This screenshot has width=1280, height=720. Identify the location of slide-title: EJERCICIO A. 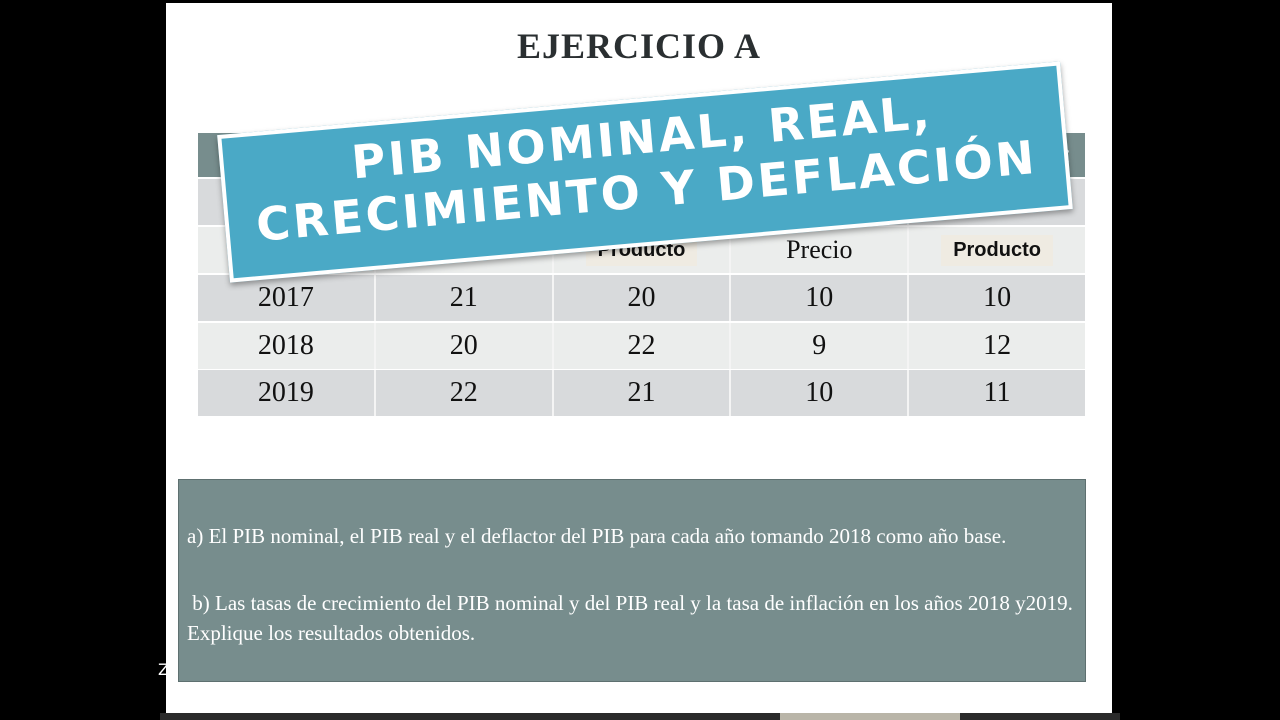
(639, 46).